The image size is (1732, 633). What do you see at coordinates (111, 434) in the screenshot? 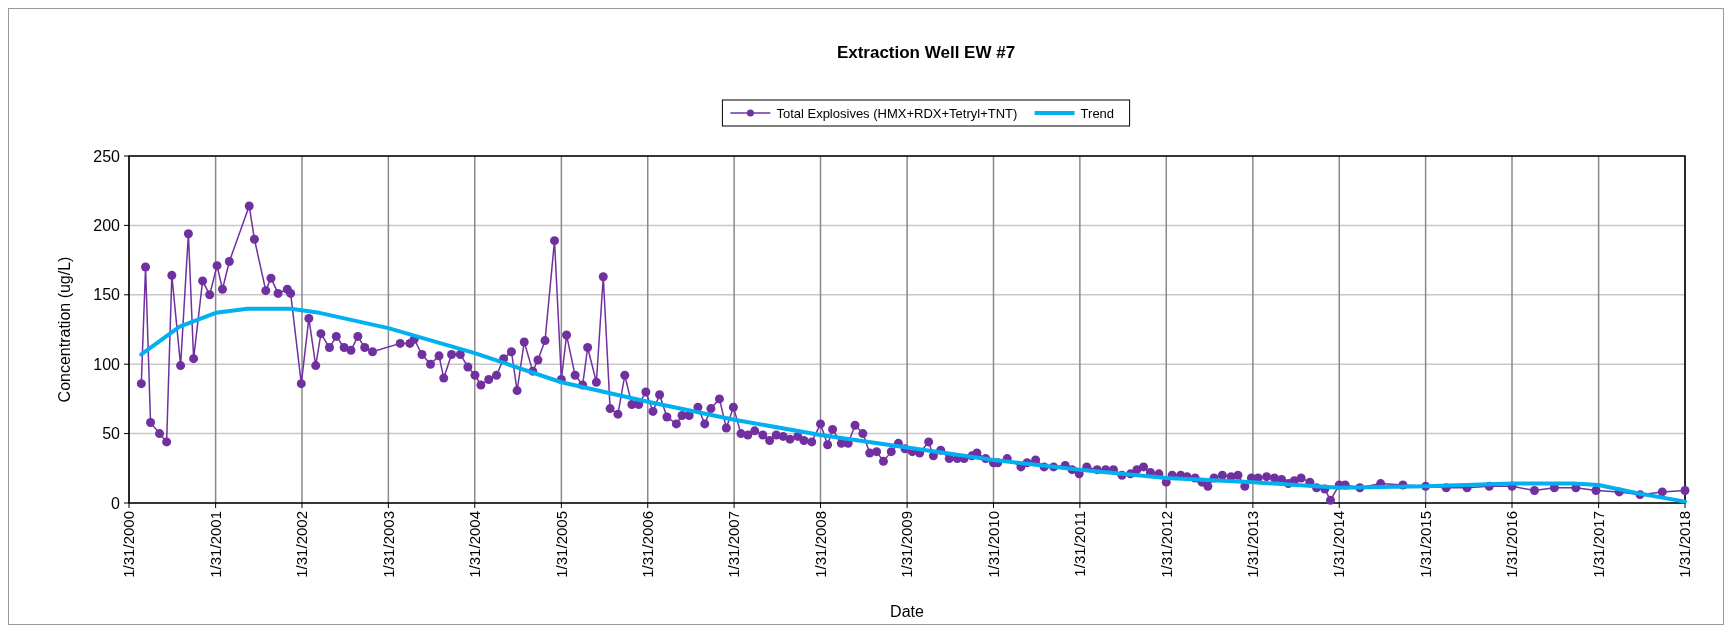
I see `y-tick-label: 50` at bounding box center [111, 434].